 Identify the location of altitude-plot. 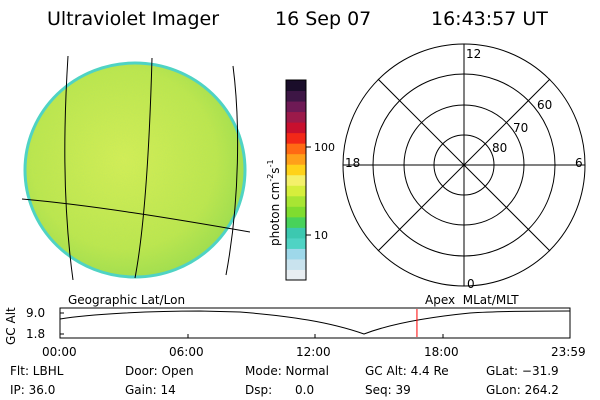
(315, 323).